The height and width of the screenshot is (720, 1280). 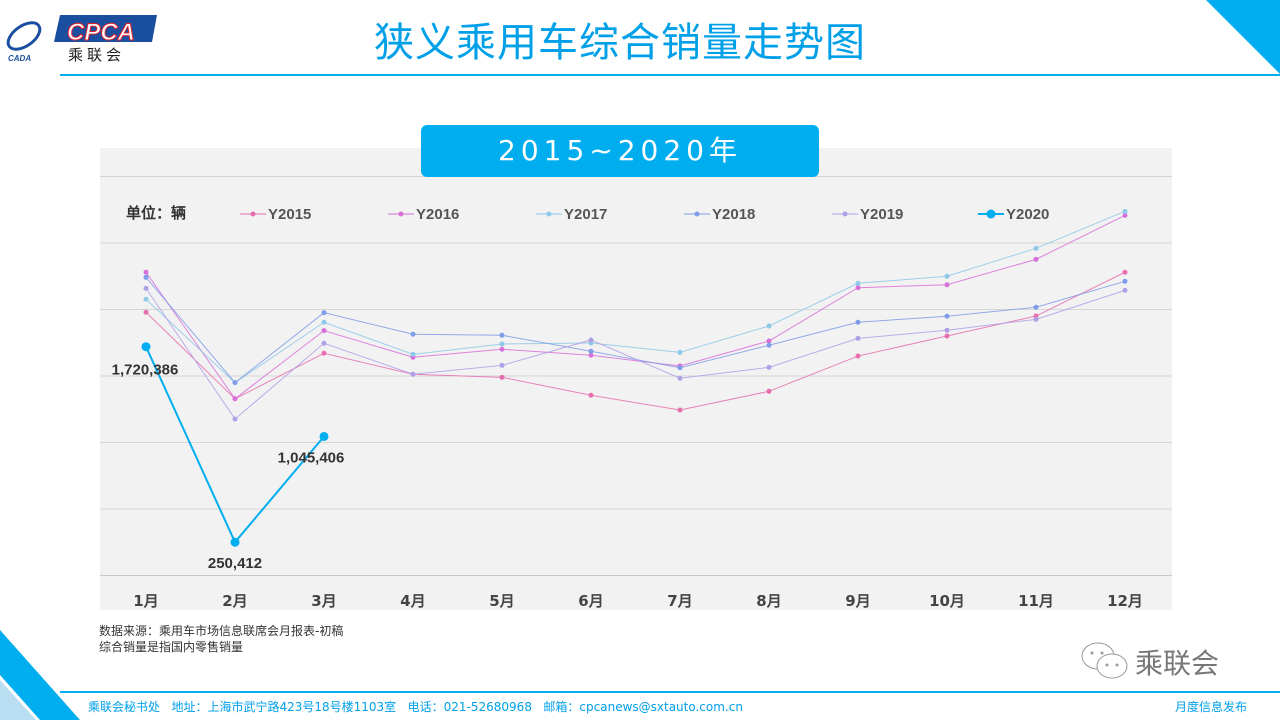 What do you see at coordinates (235, 563) in the screenshot?
I see `data-label: 250,412` at bounding box center [235, 563].